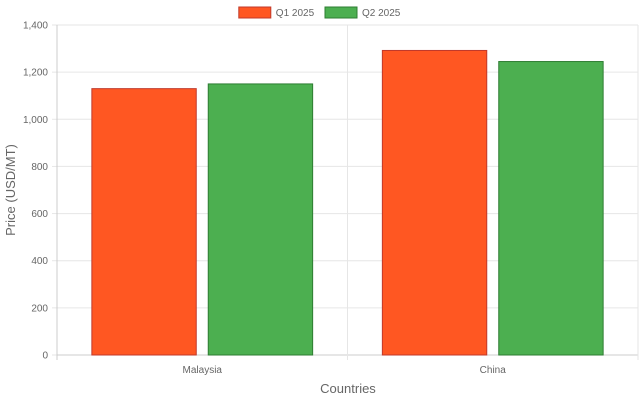 This screenshot has height=400, width=640. What do you see at coordinates (345, 370) in the screenshot?
I see `x-axis-ticks: Malaysia China` at bounding box center [345, 370].